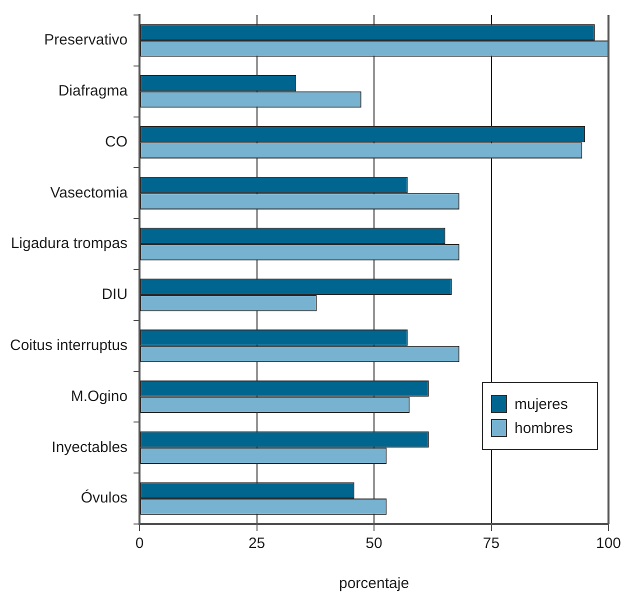 The height and width of the screenshot is (597, 625). What do you see at coordinates (541, 404) in the screenshot?
I see `legend-label: mujeres` at bounding box center [541, 404].